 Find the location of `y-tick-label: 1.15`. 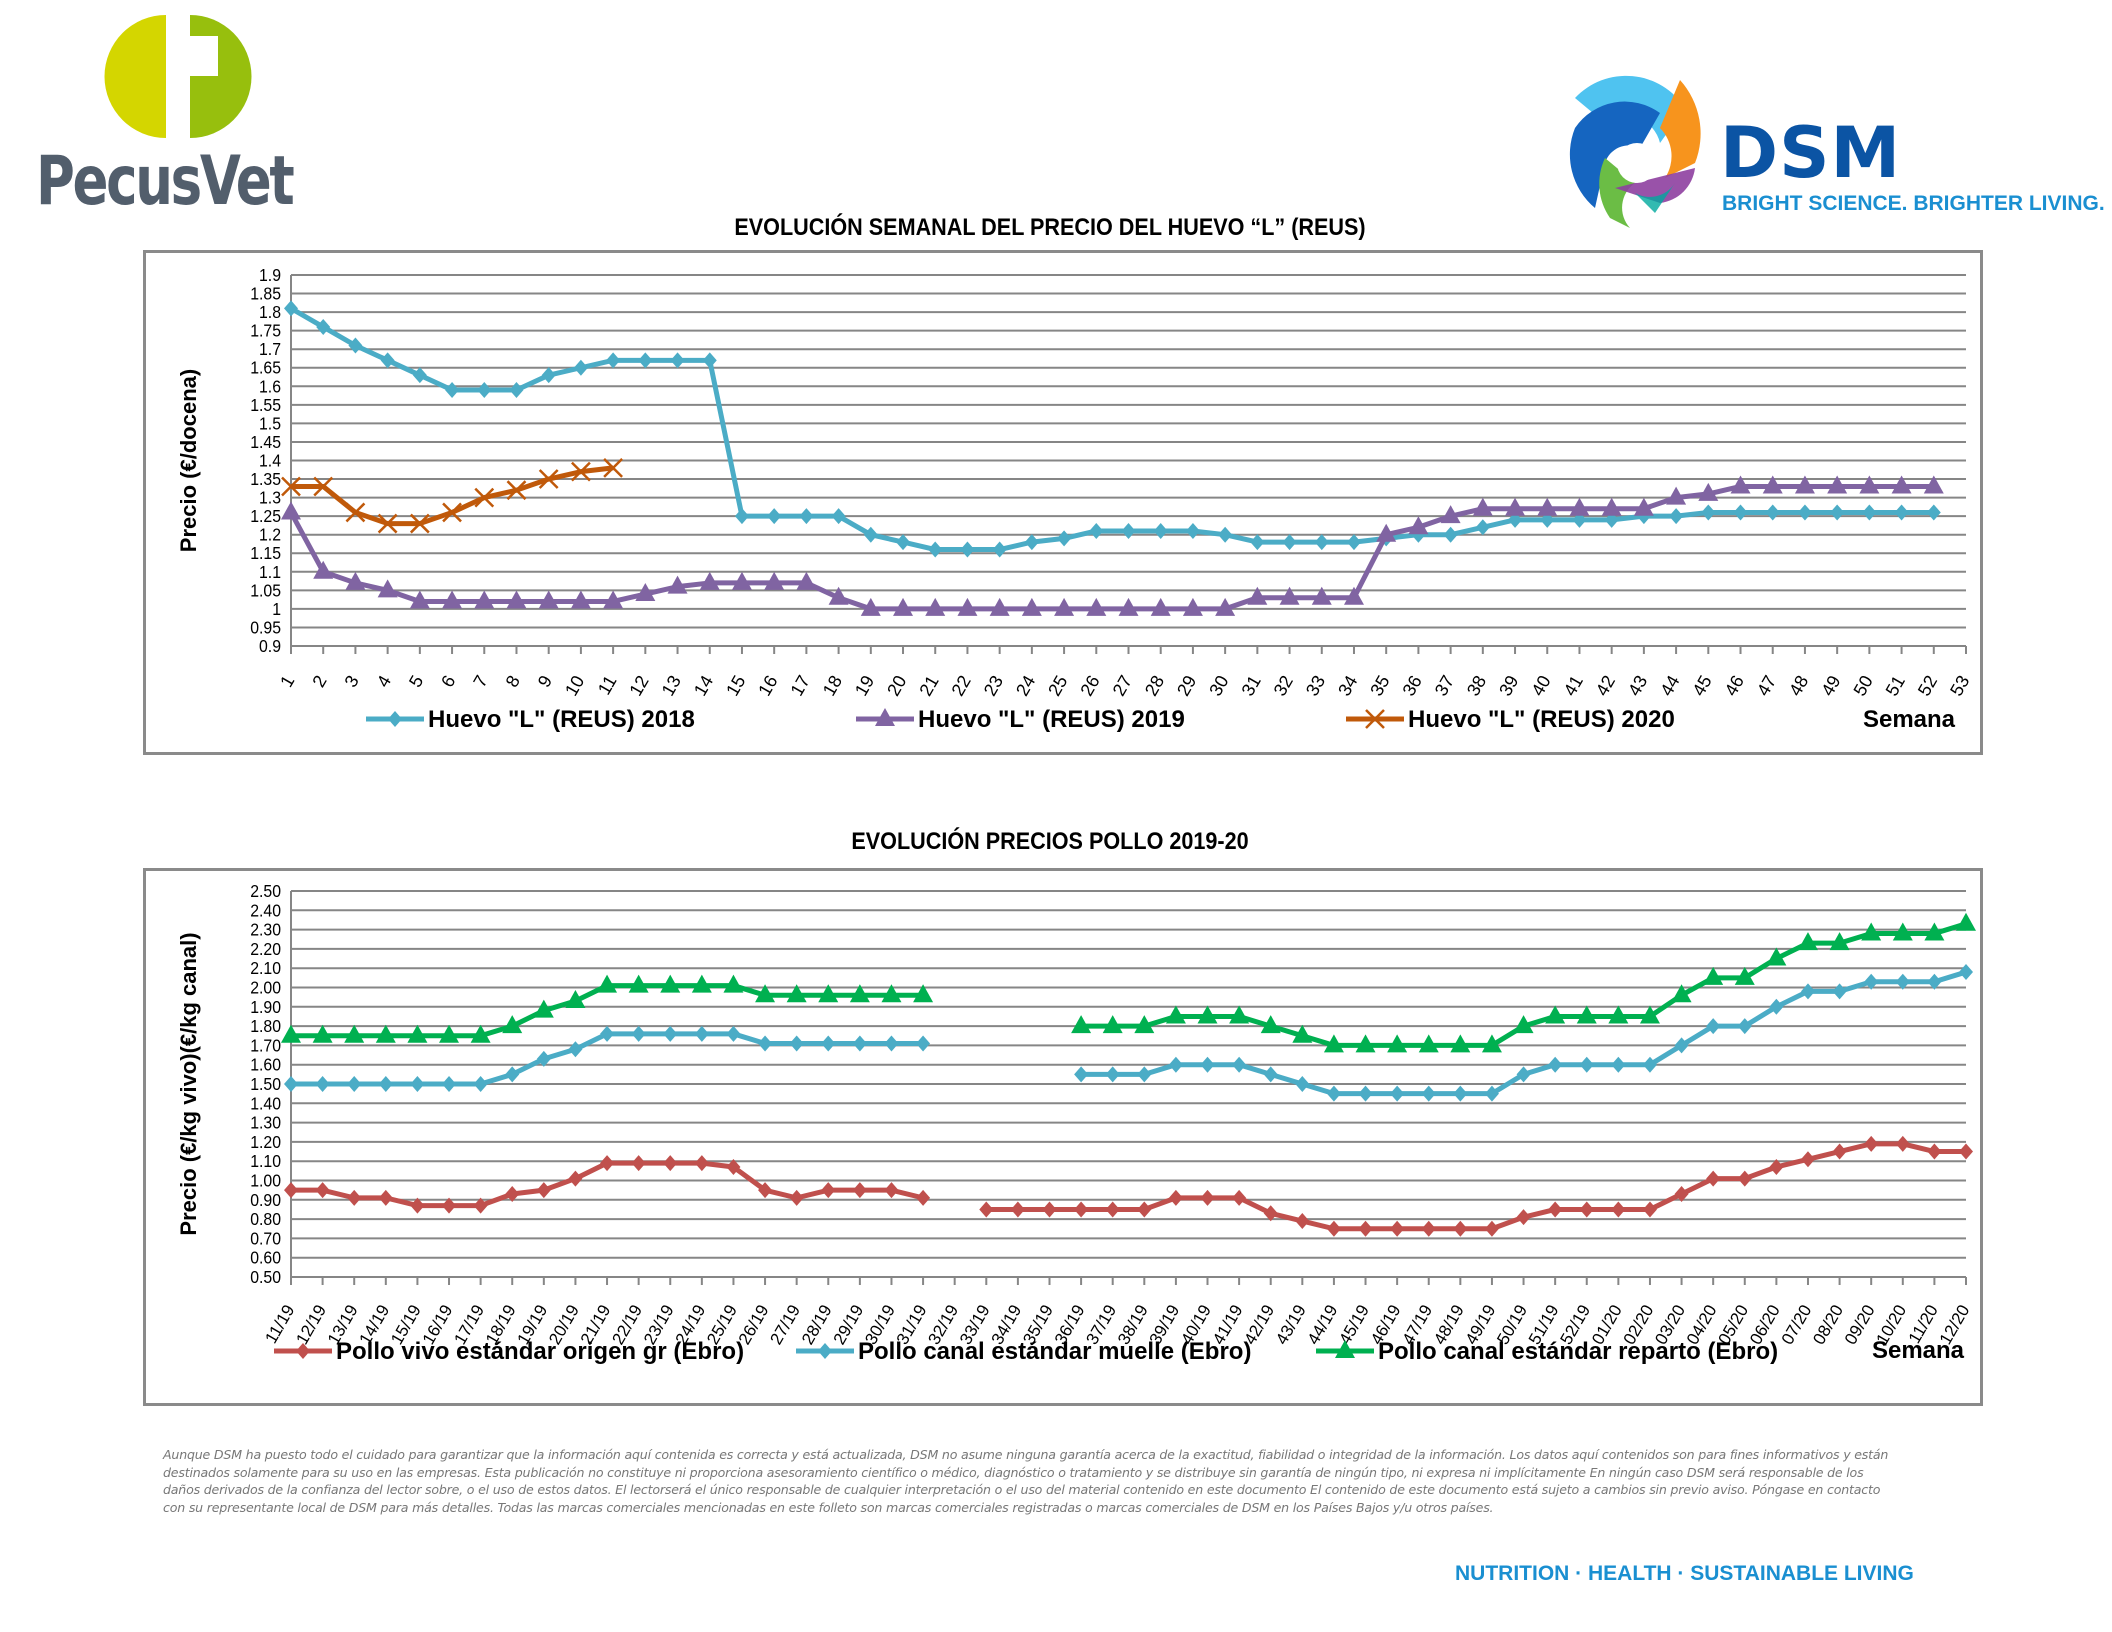

y-tick-label: 1.15 is located at coordinates (265, 553).